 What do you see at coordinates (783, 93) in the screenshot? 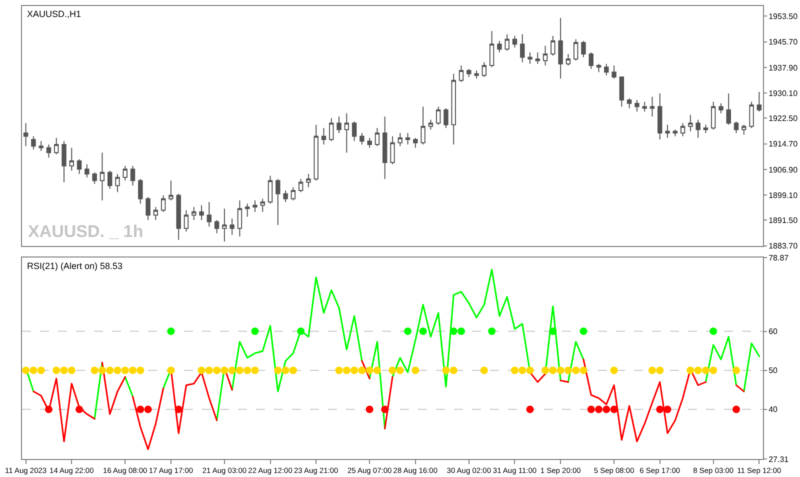
I see `y-tick-label: 1930.10` at bounding box center [783, 93].